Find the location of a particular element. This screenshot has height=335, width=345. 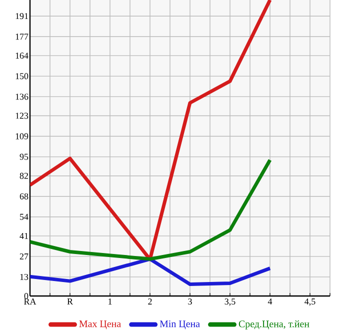

y-tick-label: 136 is located at coordinates (22, 97).